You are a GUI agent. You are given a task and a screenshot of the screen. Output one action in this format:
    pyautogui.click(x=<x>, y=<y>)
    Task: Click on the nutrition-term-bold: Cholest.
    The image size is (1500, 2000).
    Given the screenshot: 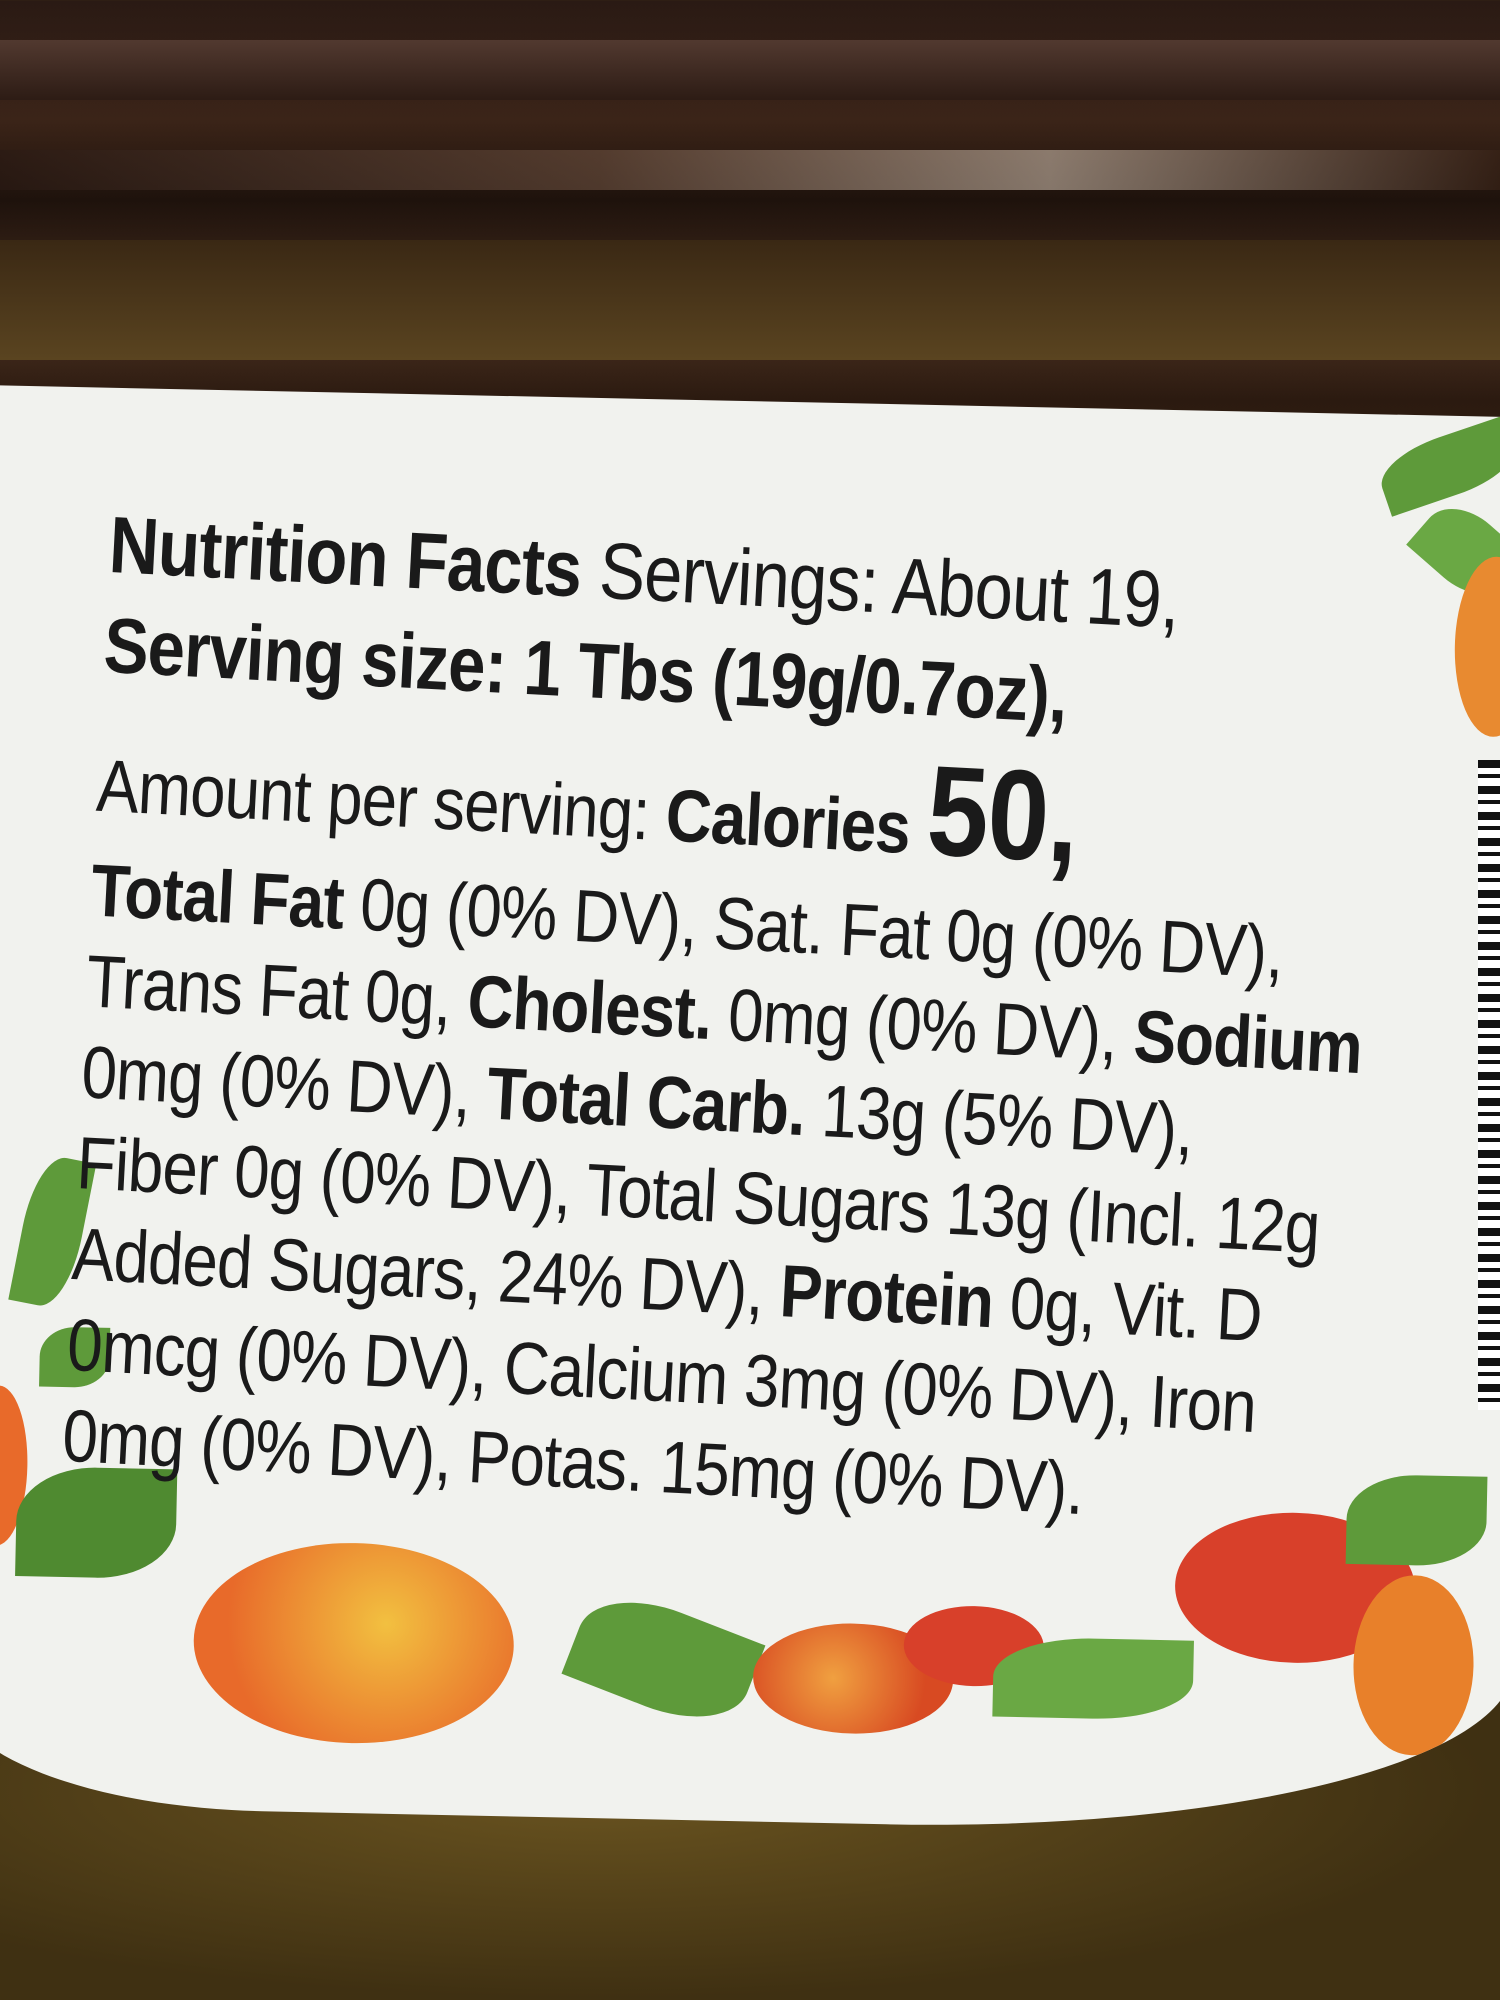 What is the action you would take?
    pyautogui.click(x=589, y=1007)
    